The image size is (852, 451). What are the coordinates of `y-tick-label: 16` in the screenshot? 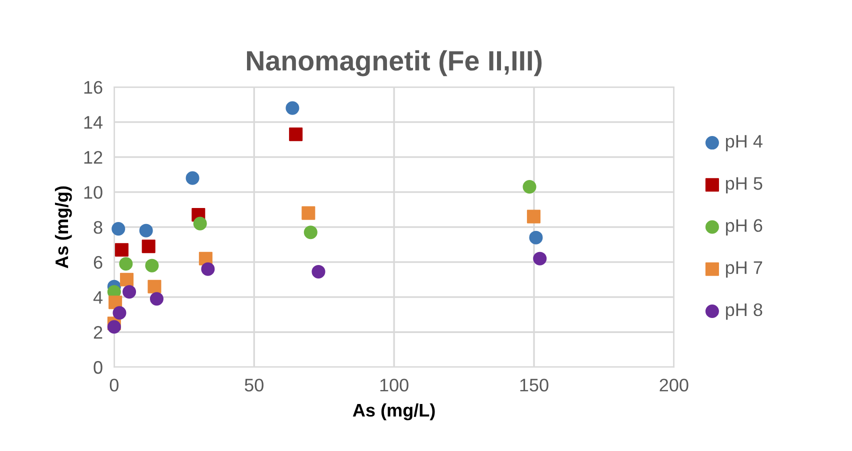 It's located at (93, 87).